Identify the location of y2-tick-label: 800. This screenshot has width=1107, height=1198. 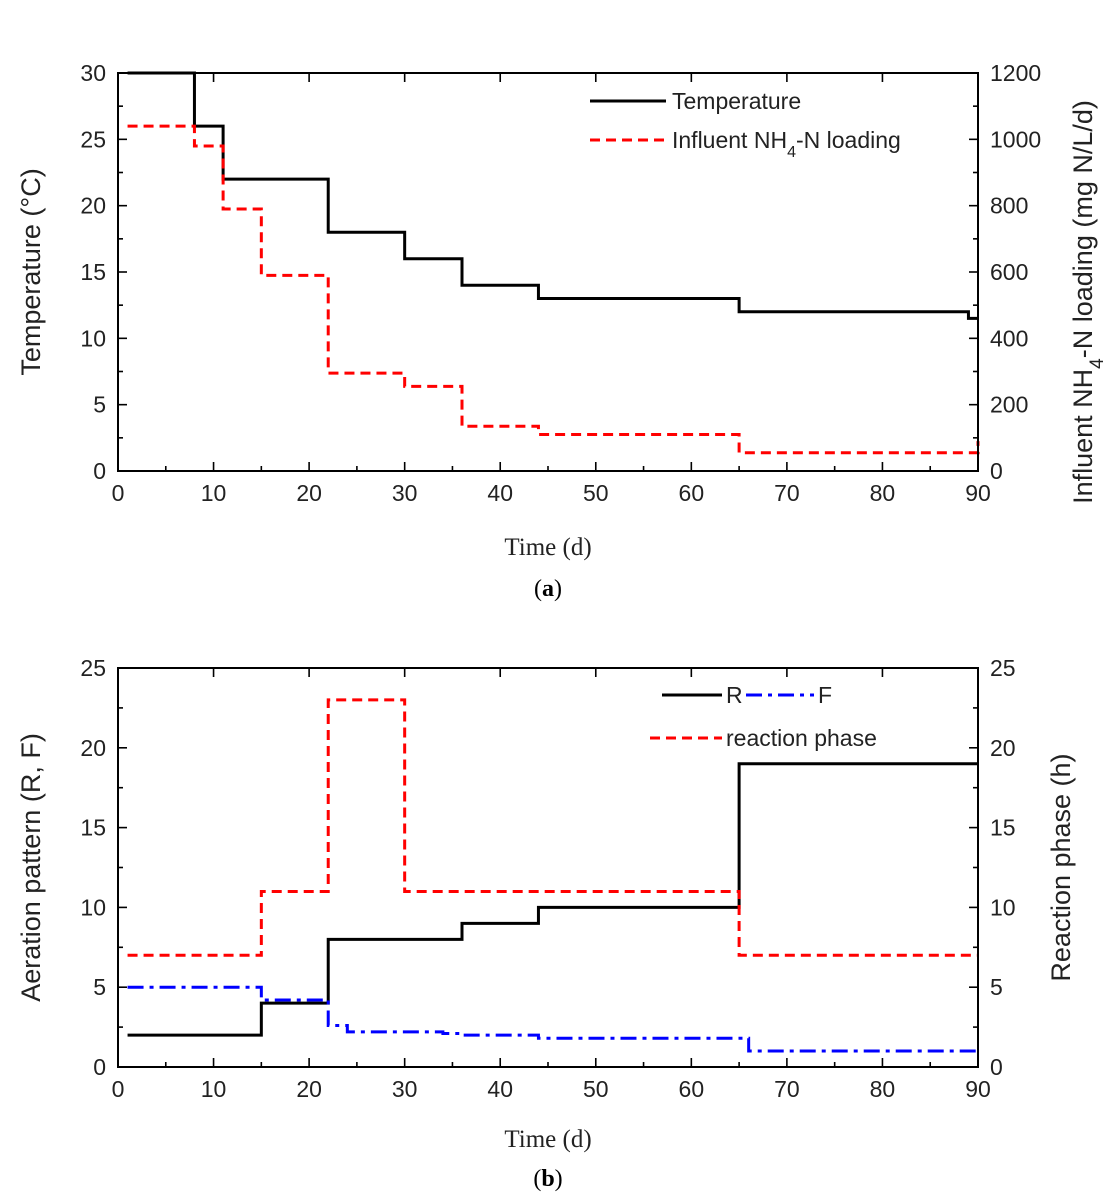
(1009, 206).